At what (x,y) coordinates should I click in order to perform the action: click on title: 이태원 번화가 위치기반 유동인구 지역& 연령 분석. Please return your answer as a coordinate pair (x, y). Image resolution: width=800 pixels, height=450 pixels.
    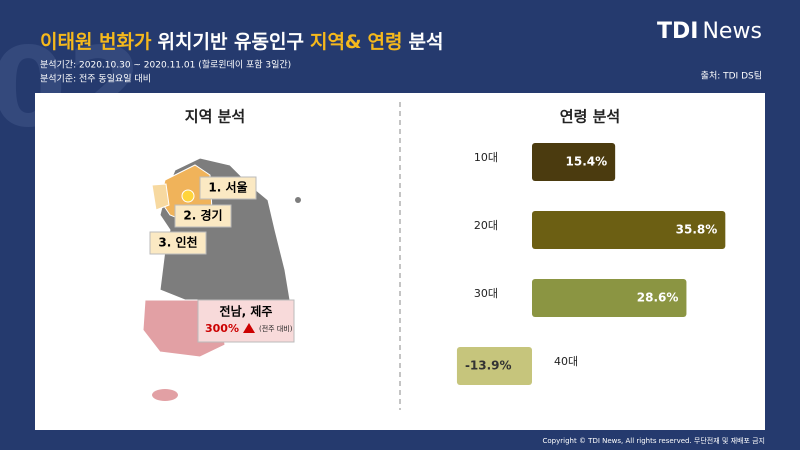
    Looking at the image, I should click on (241, 42).